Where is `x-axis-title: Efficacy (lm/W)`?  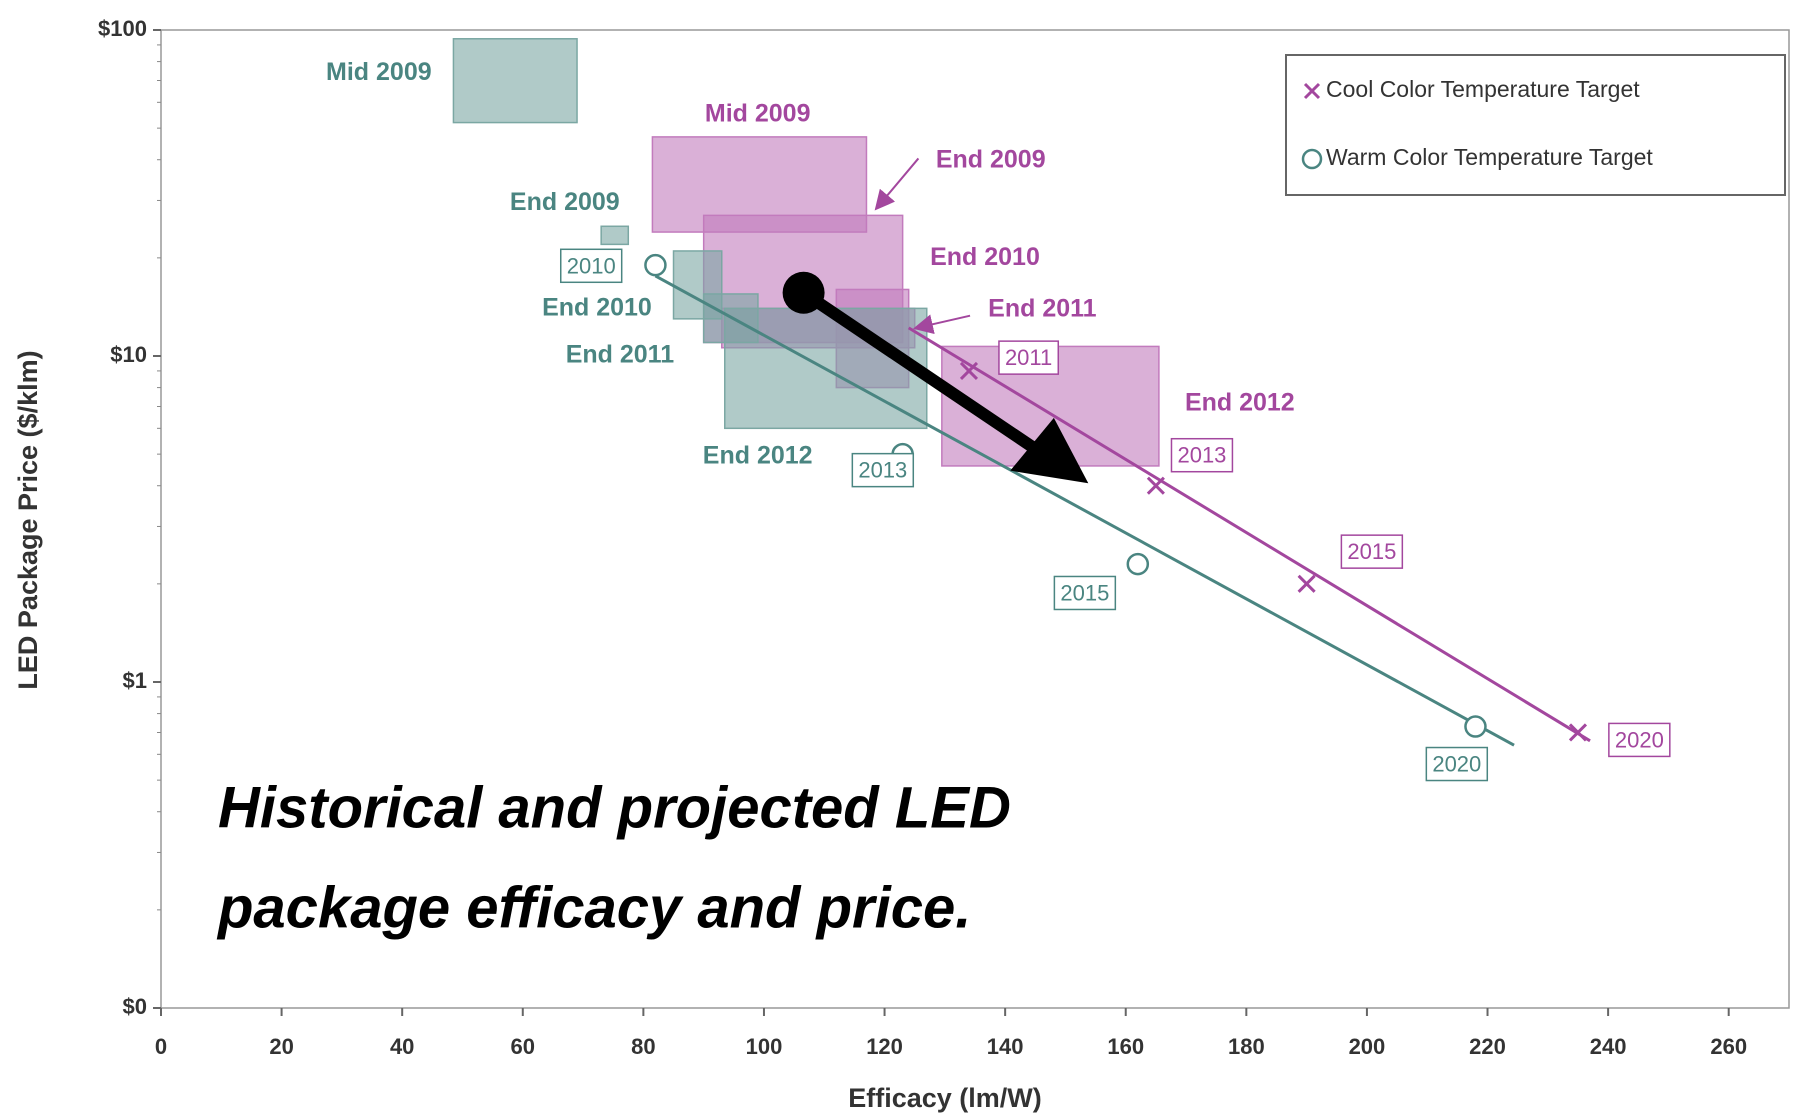
x-axis-title: Efficacy (lm/W) is located at coordinates (945, 1098).